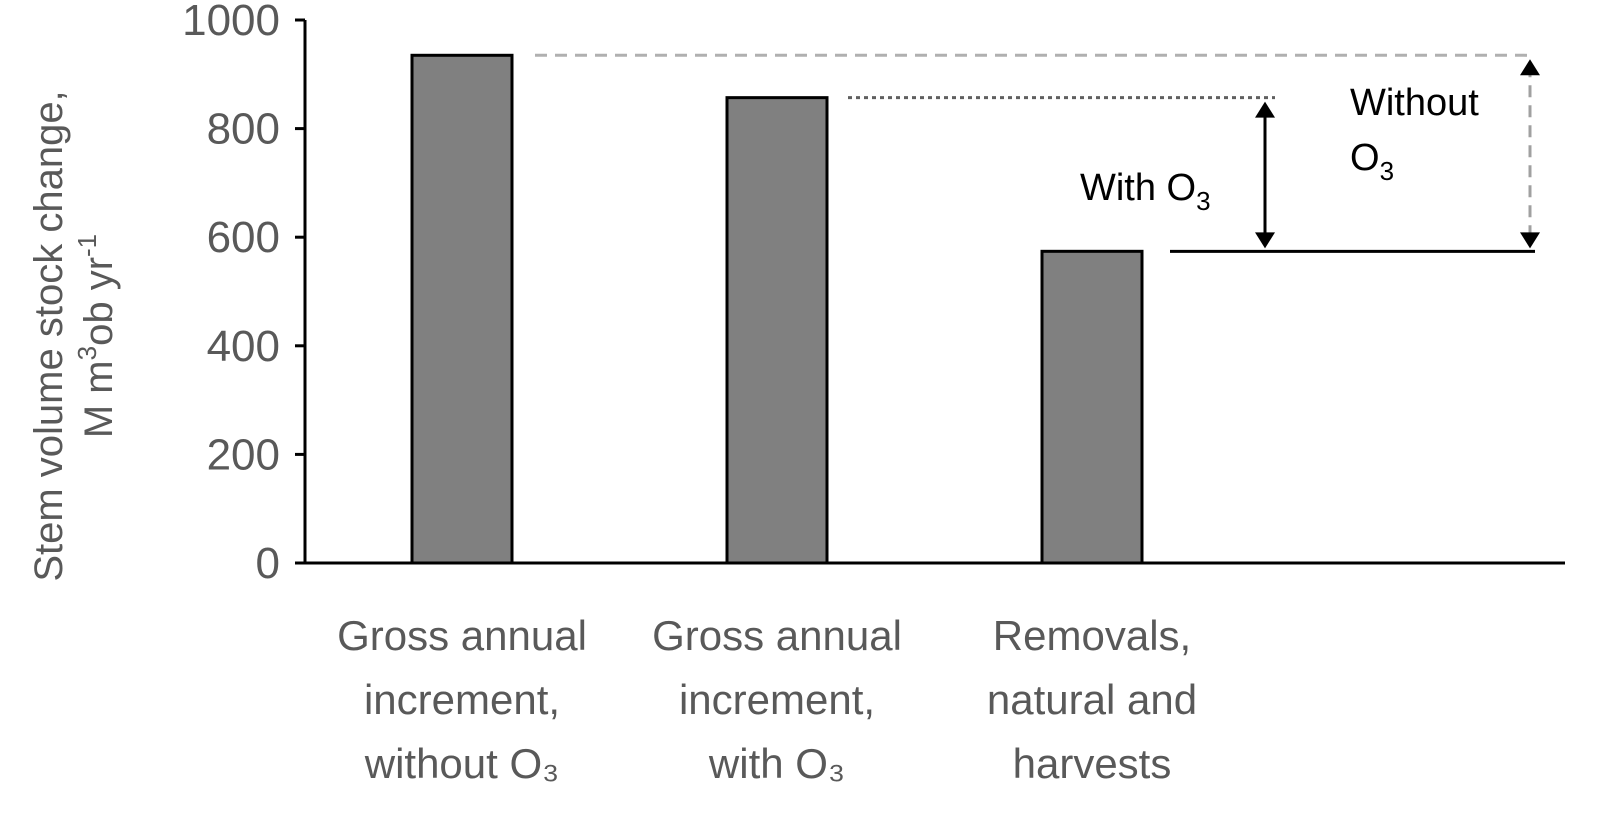 Image resolution: width=1624 pixels, height=823 pixels. What do you see at coordinates (1530, 240) in the screenshot?
I see `without-o3-arrow-head-down` at bounding box center [1530, 240].